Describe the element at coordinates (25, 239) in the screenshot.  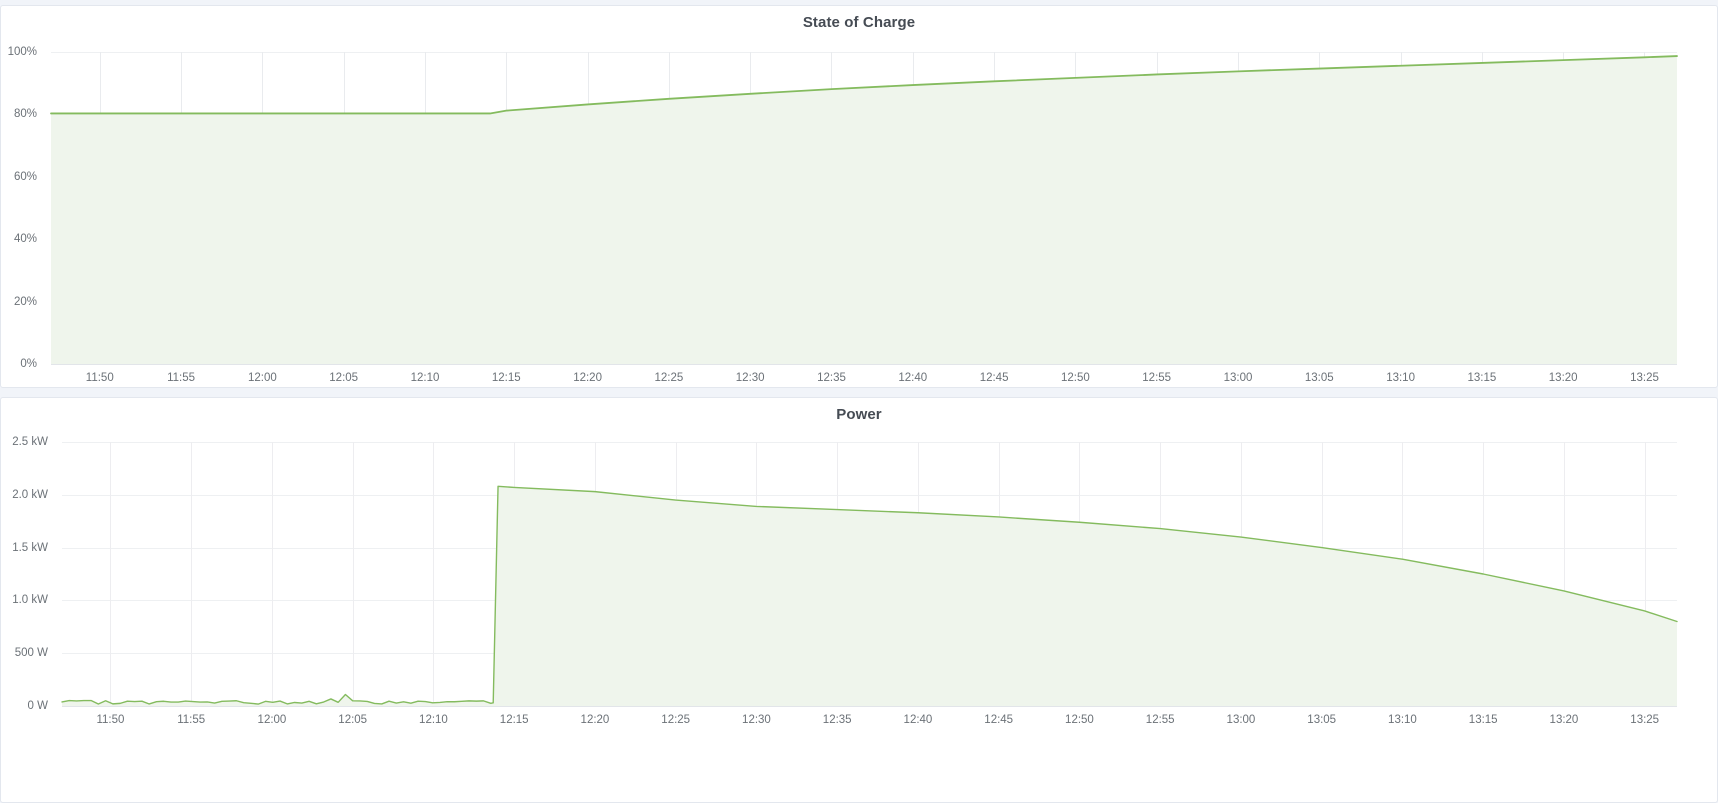
I see `y-tick-label: 40%` at that location.